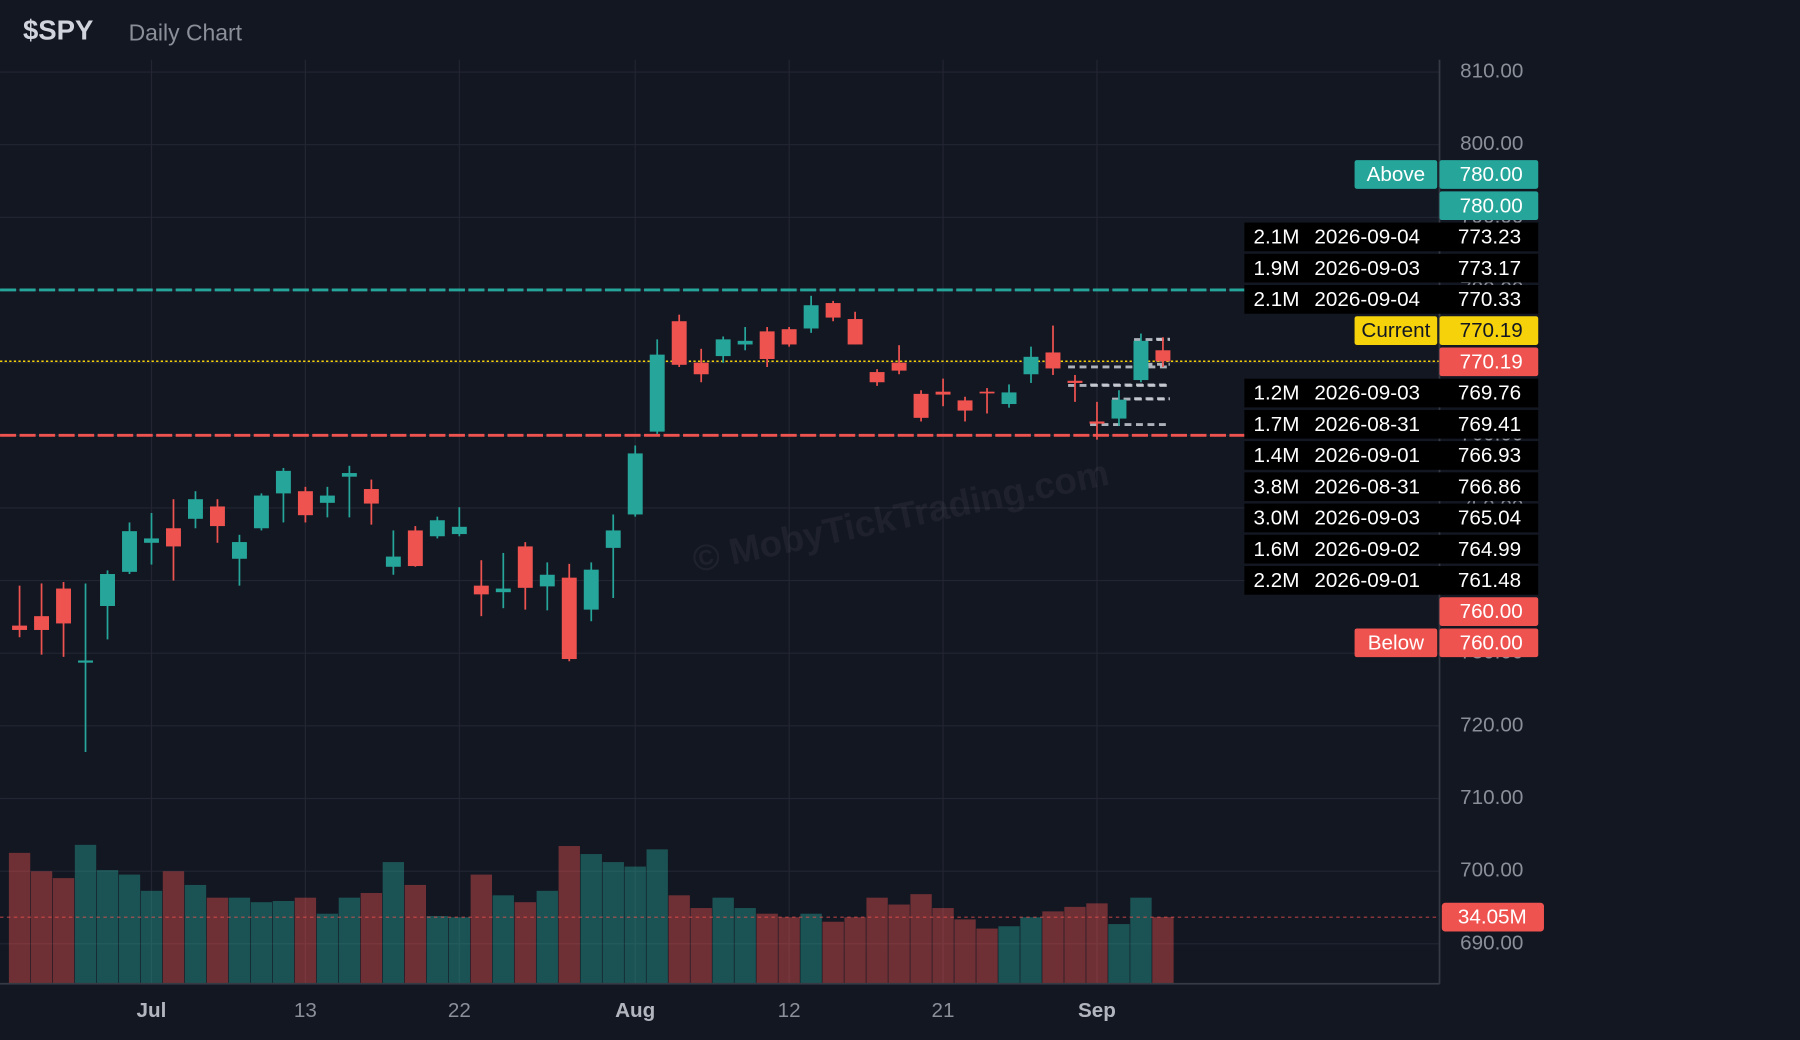  I want to click on x-tick-label: Aug, so click(635, 1010).